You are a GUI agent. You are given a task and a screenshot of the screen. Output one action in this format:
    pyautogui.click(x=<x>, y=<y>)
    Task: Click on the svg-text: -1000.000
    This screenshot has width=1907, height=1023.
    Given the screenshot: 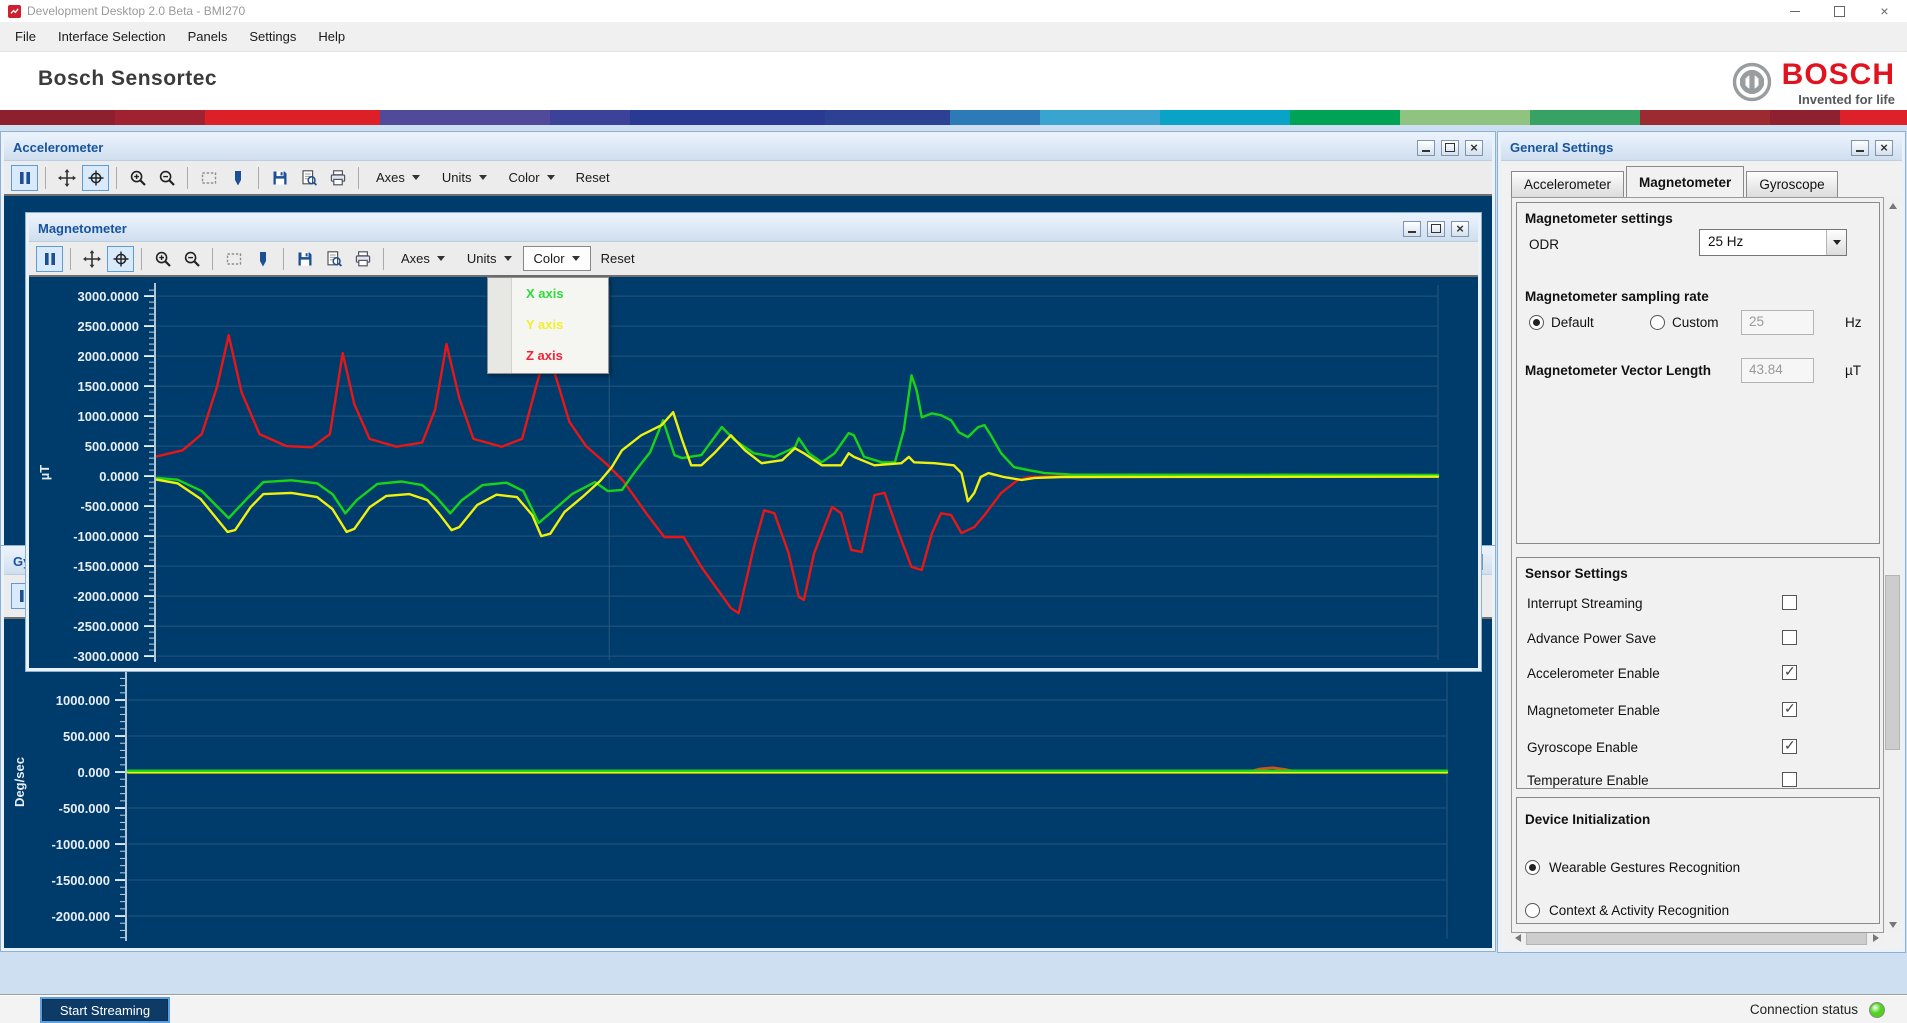 What is the action you would take?
    pyautogui.click(x=80, y=844)
    